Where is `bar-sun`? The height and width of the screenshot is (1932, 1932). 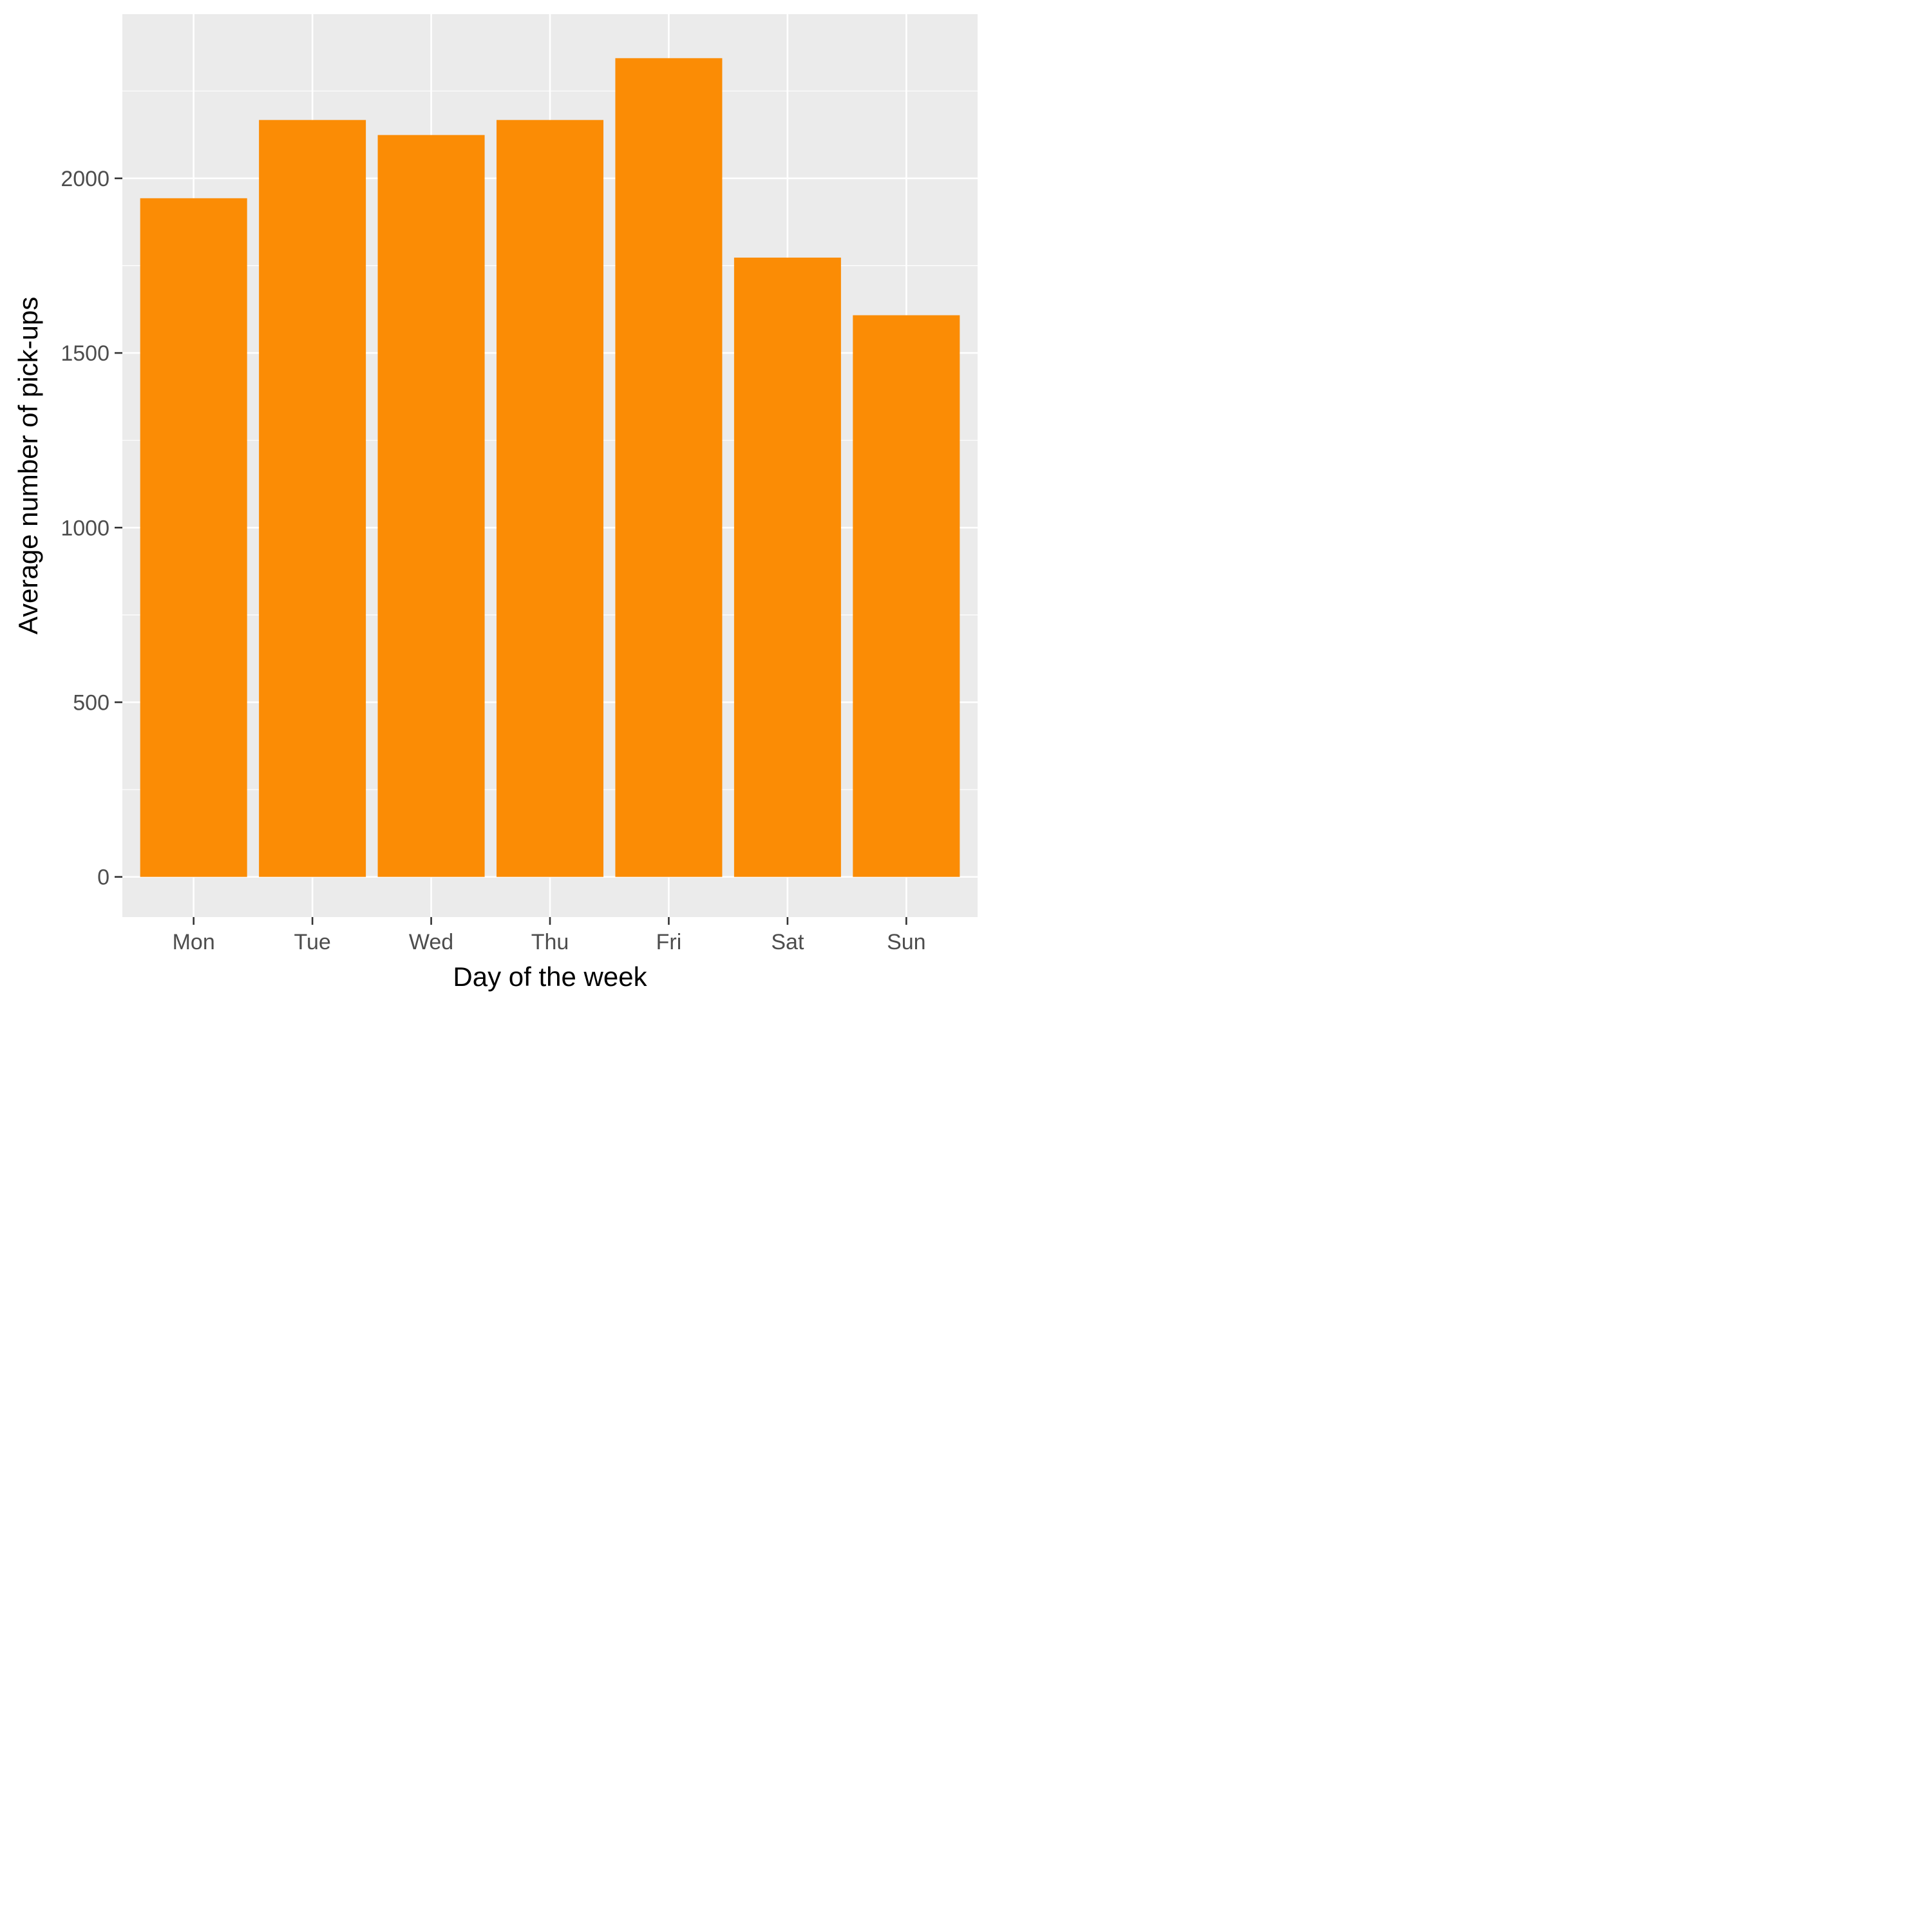
bar-sun is located at coordinates (907, 596).